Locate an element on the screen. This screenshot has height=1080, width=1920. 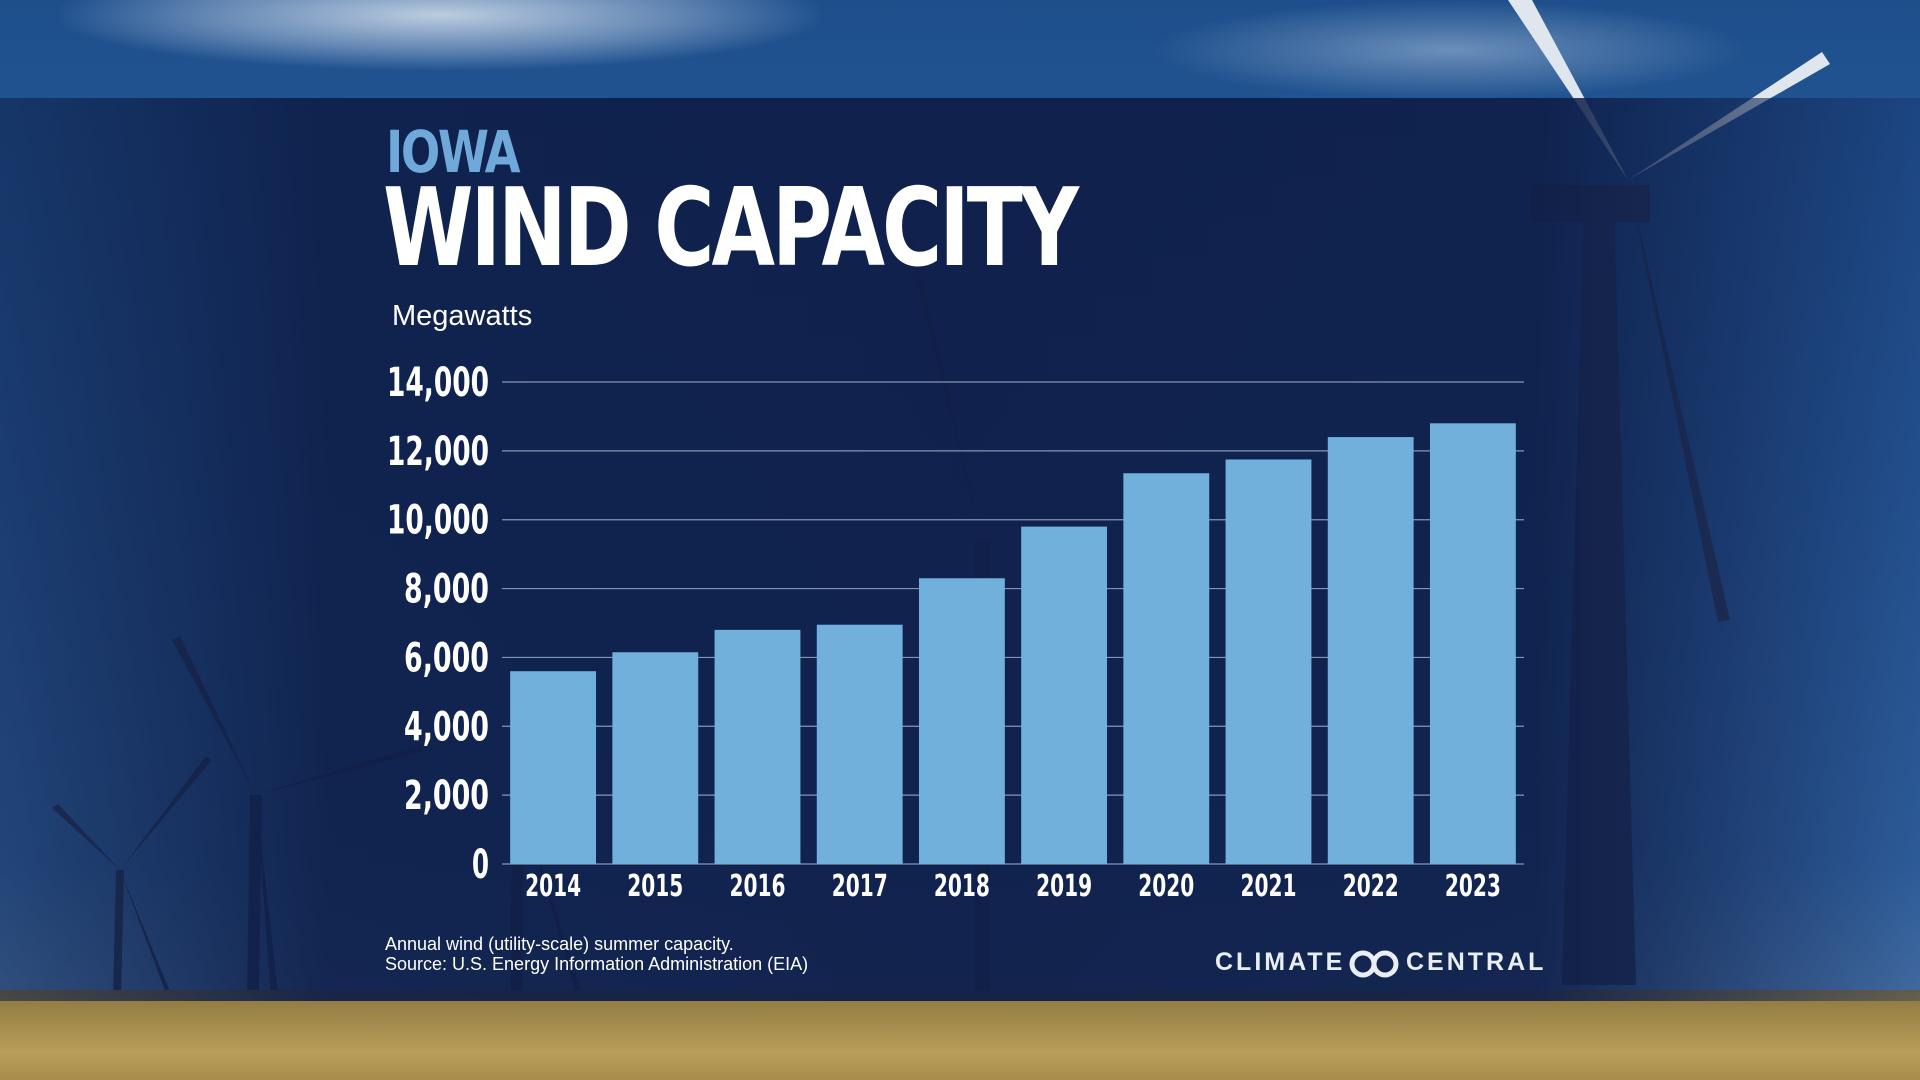
bar-2020 is located at coordinates (1166, 668).